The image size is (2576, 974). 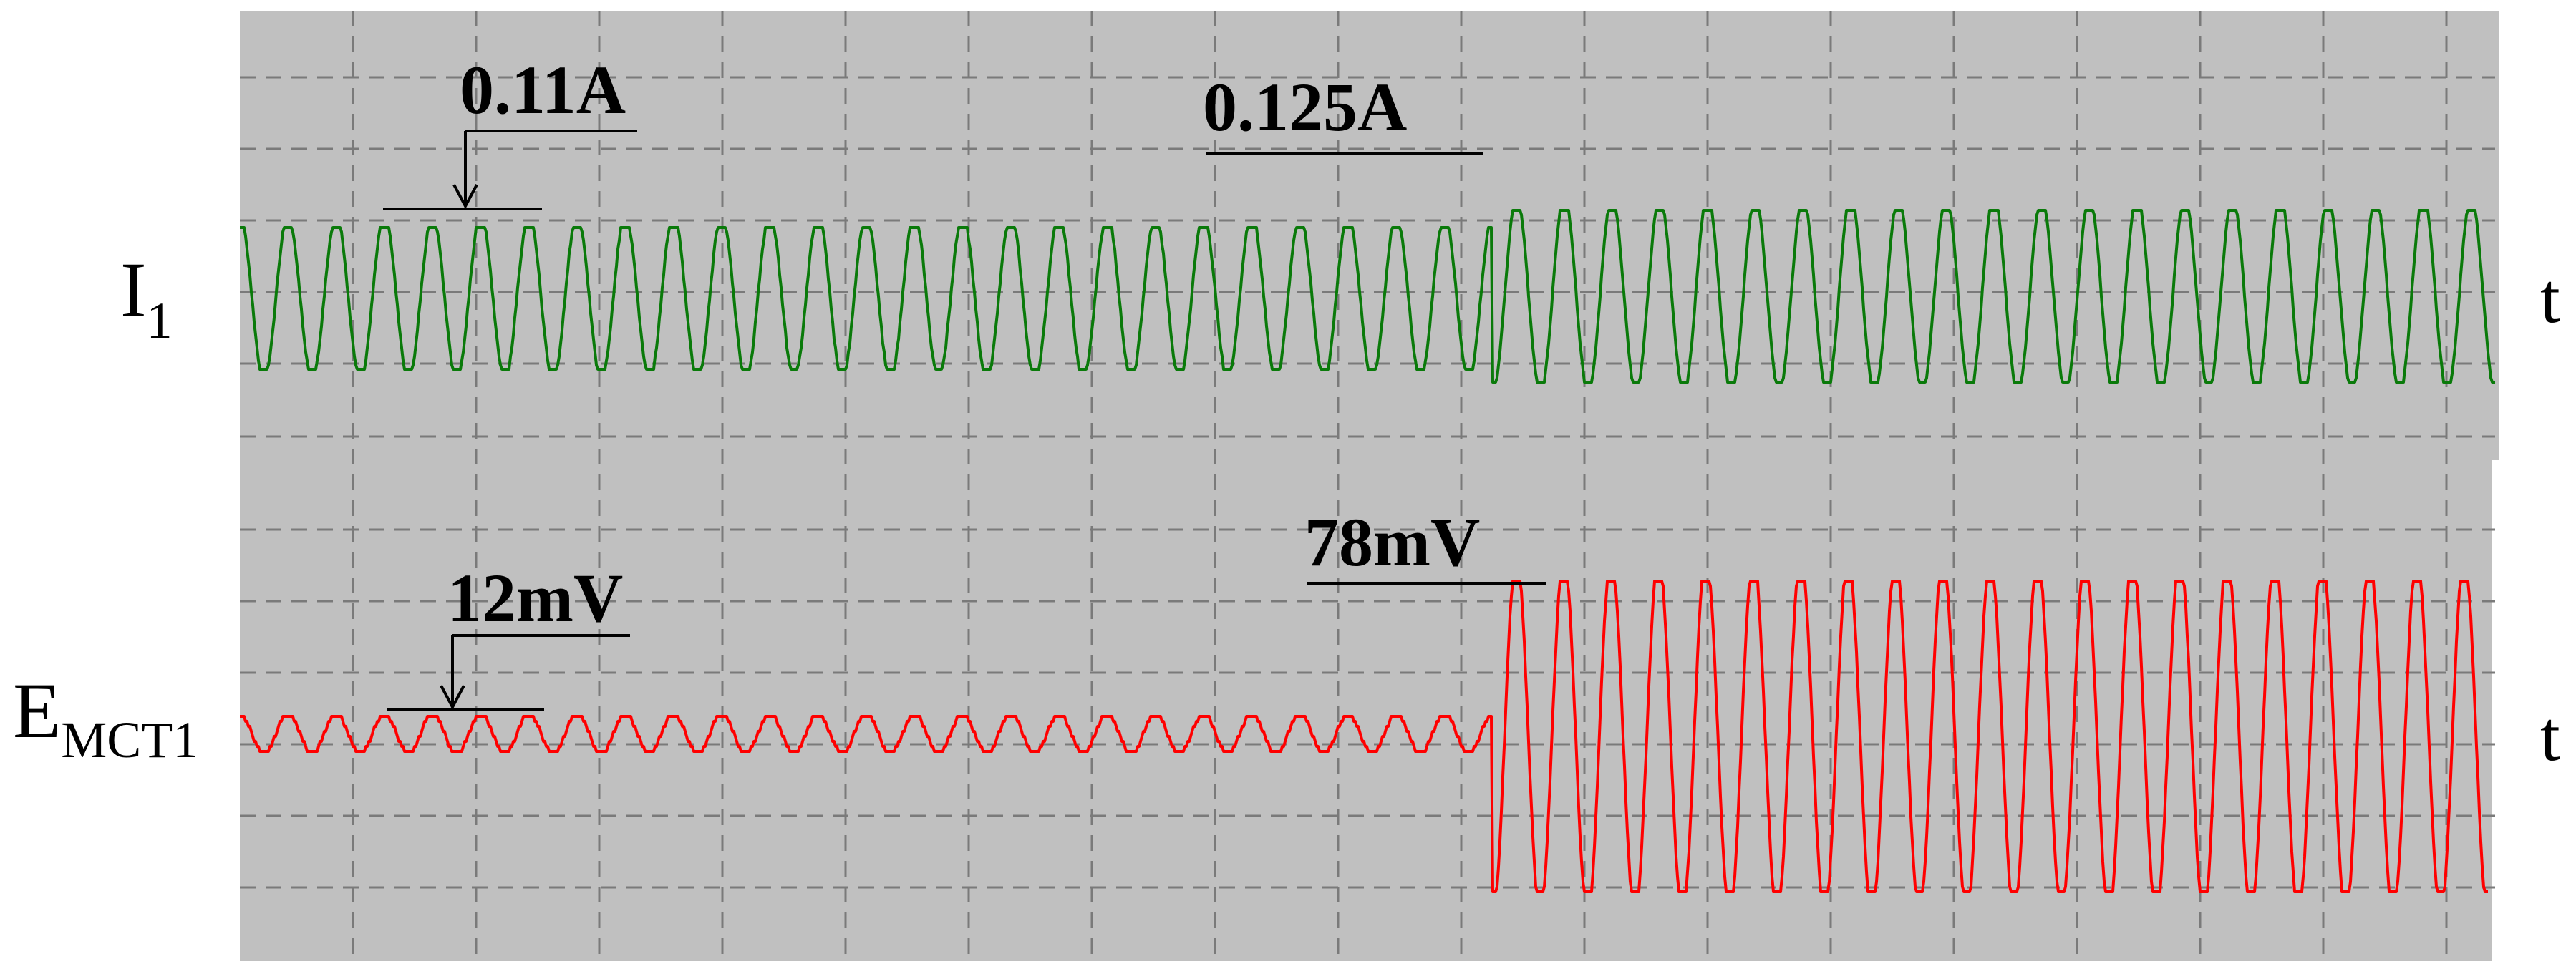 I want to click on axis-label-t-bottom: t, so click(x=2550, y=736).